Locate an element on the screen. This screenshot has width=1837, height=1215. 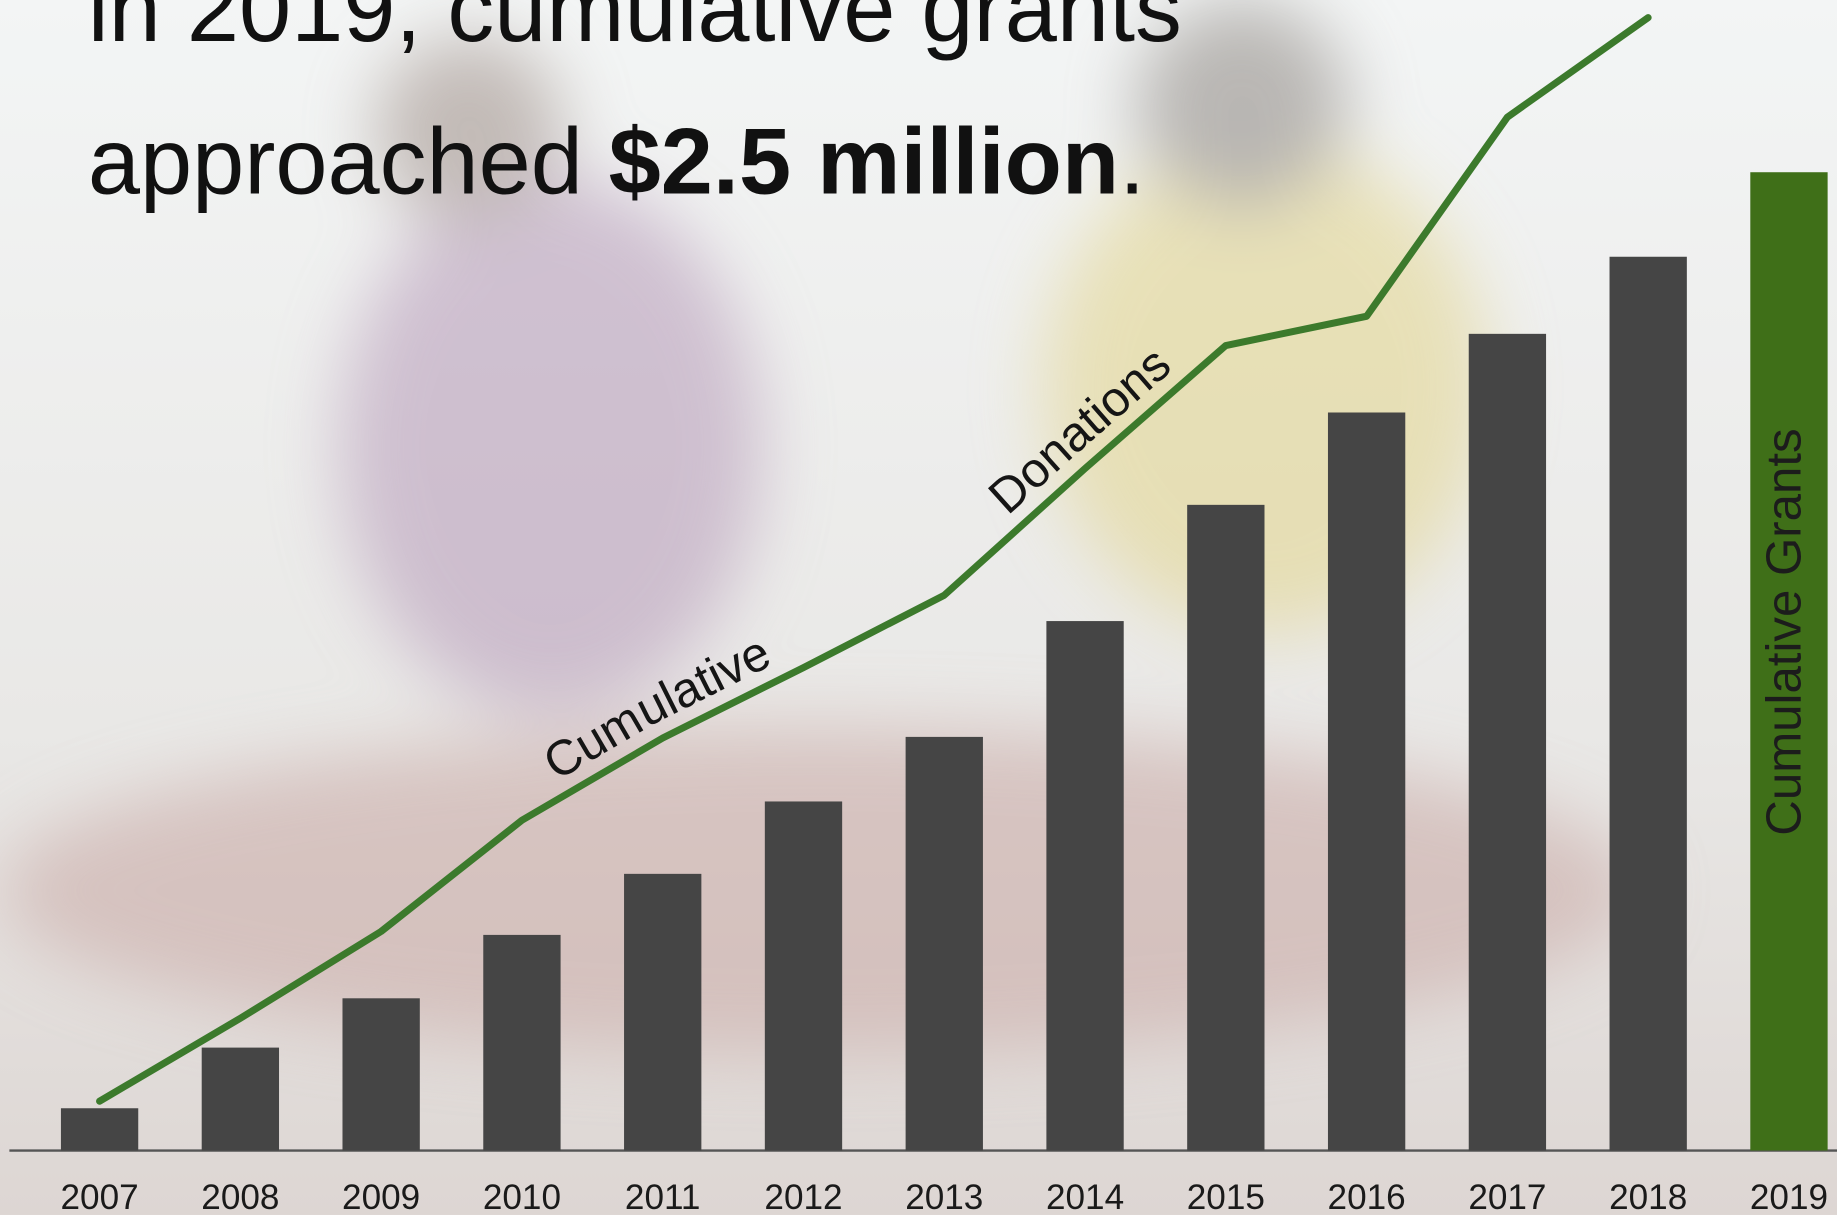
x-tick-label: 2012 is located at coordinates (803, 1196).